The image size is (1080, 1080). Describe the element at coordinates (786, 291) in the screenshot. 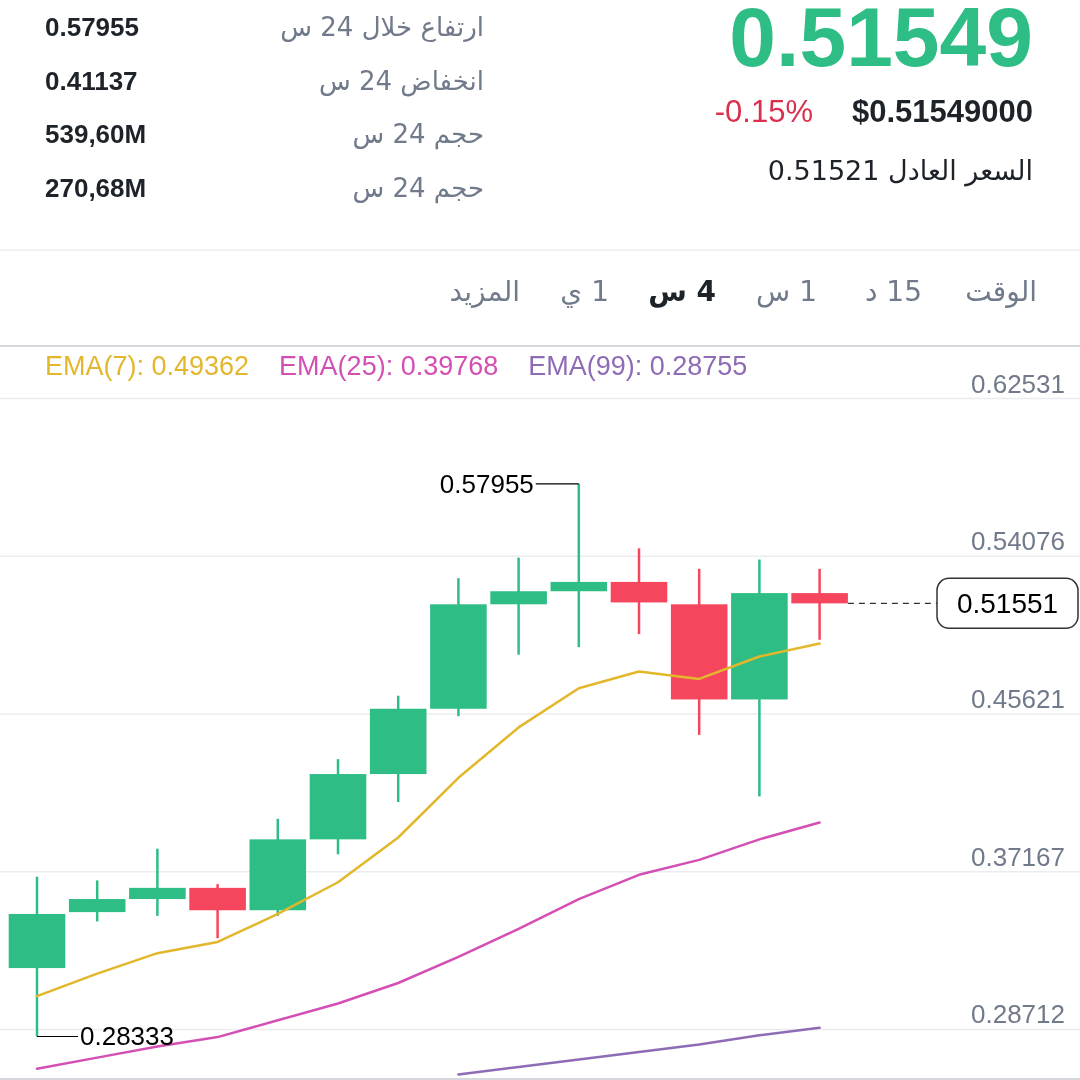

I see `text: 1 س` at that location.